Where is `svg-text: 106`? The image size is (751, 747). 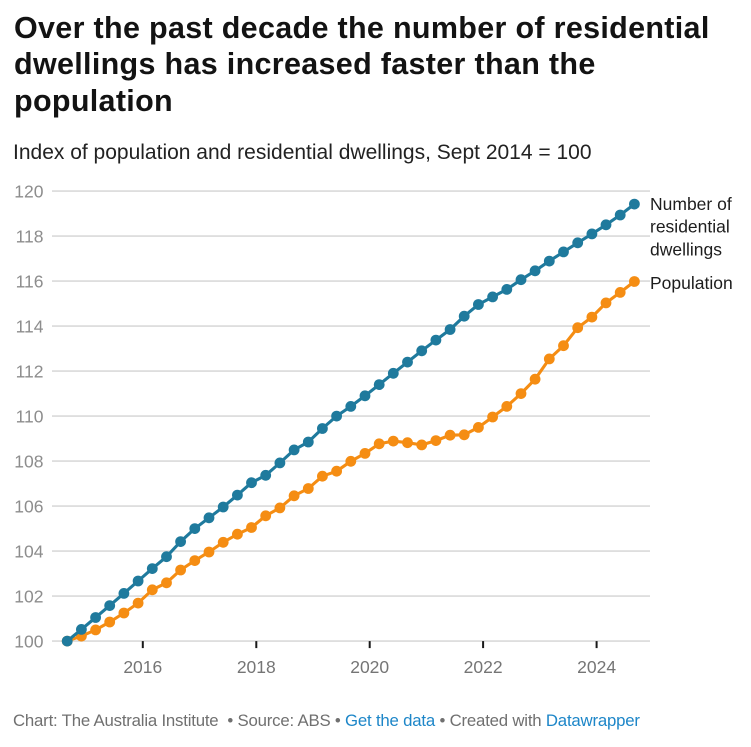 svg-text: 106 is located at coordinates (28, 507).